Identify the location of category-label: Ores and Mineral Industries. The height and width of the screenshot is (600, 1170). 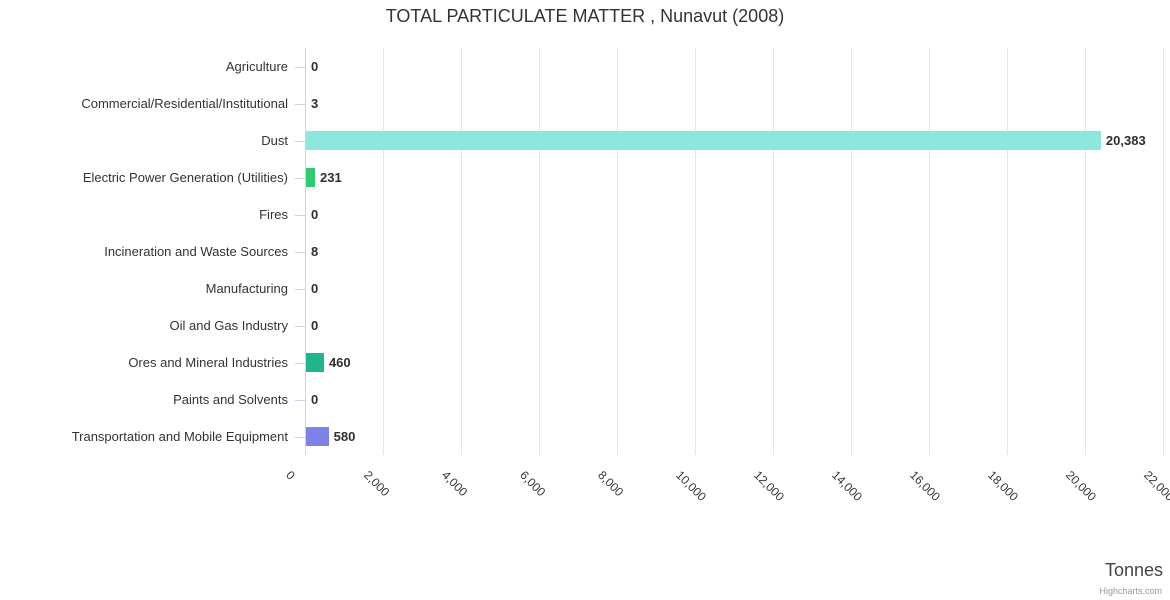
(208, 362).